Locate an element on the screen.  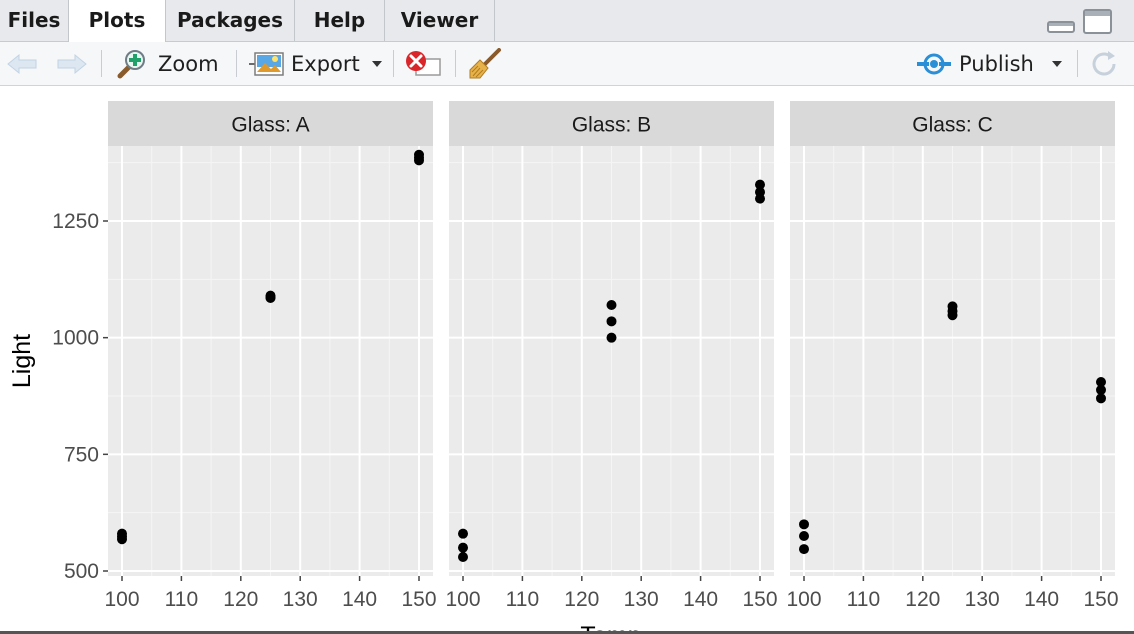
zoom-label: Zoom is located at coordinates (188, 63).